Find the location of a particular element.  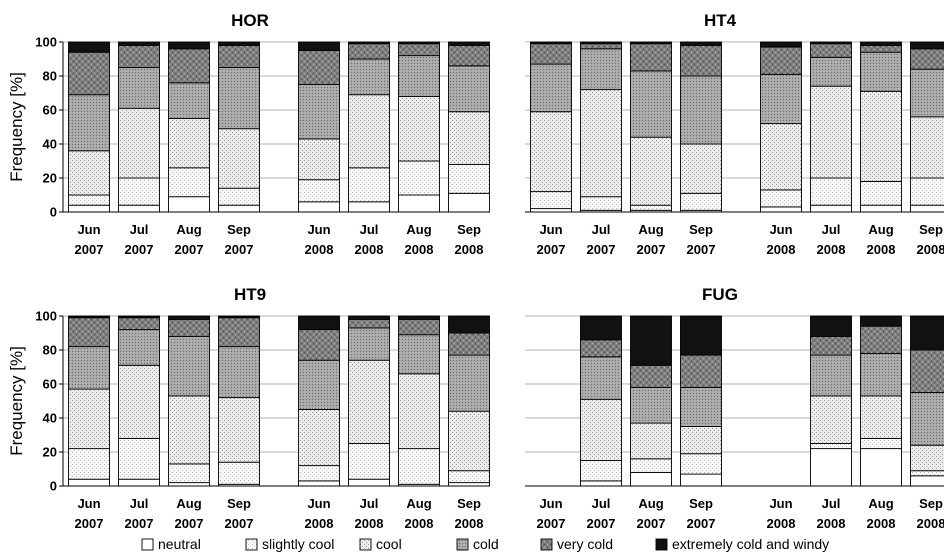

legend-item-cool: cool is located at coordinates (380, 544).